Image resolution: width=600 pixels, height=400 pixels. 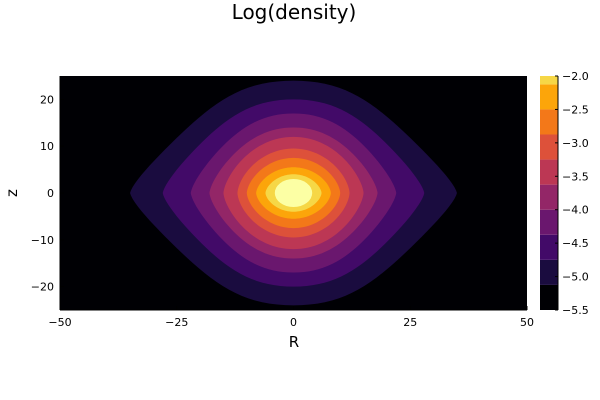 I want to click on x-tick-label: −25, so click(x=176, y=322).